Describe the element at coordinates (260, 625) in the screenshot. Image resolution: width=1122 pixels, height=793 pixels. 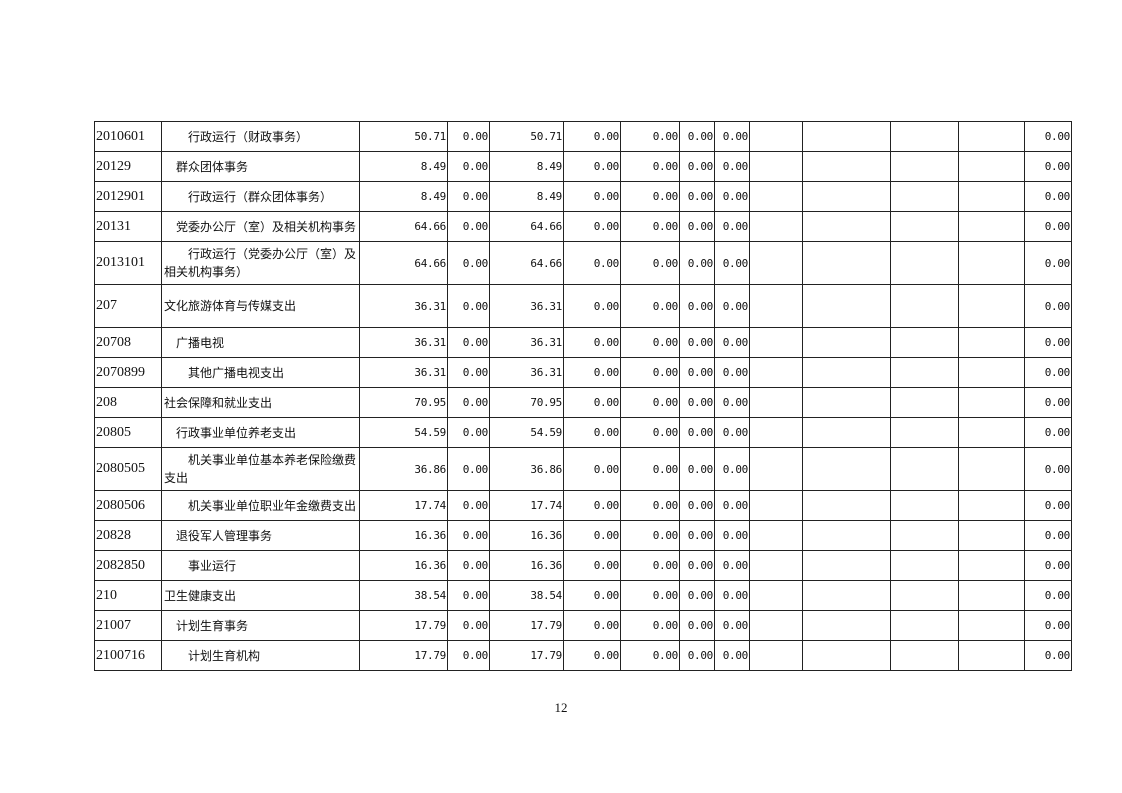
I see `subject-name-cell: 计划生育事务` at that location.